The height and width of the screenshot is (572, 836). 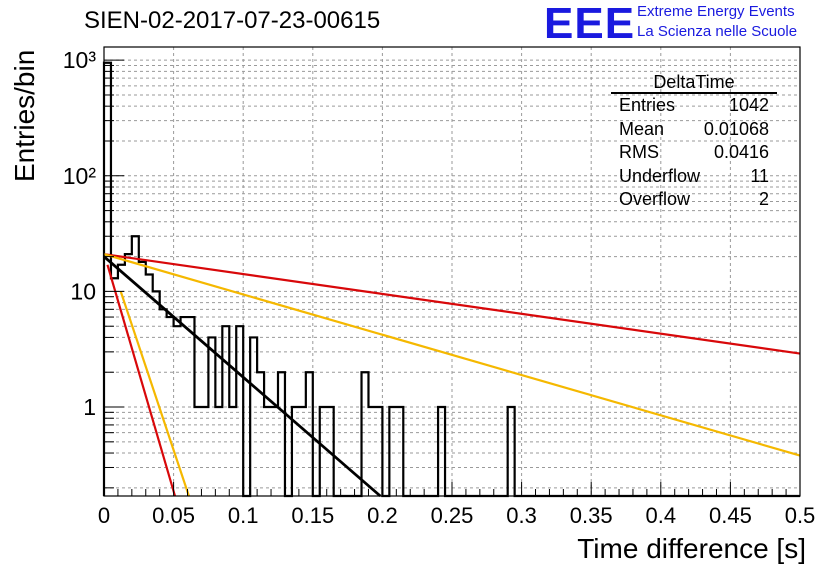 I want to click on logo-line-1: Extreme Energy Events, so click(x=716, y=11).